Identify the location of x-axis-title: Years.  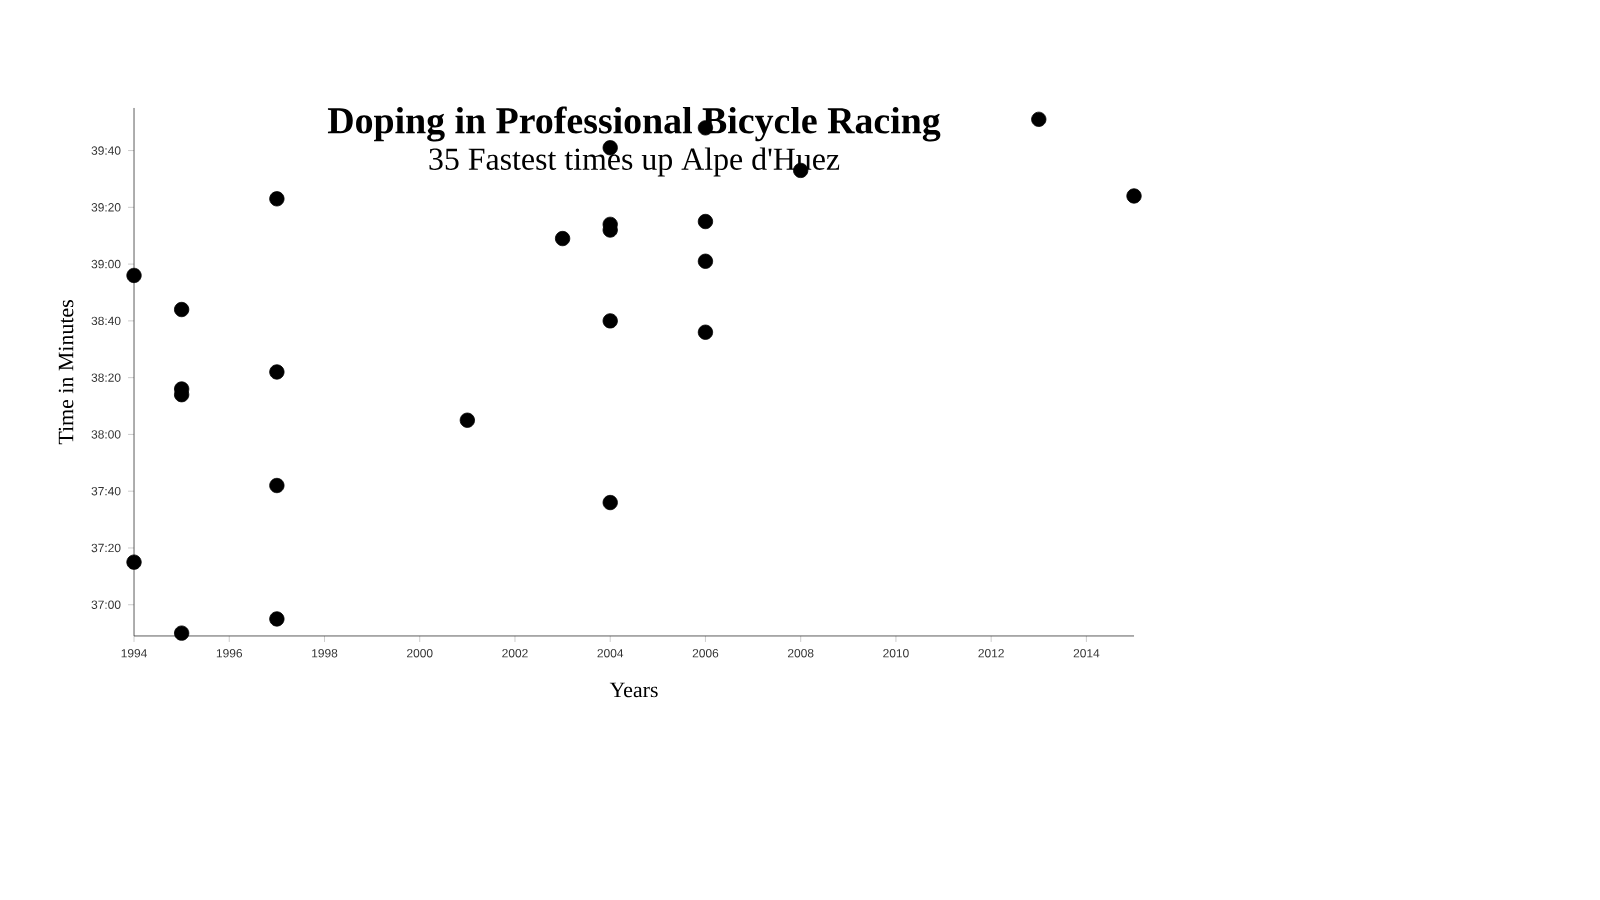
(633, 690).